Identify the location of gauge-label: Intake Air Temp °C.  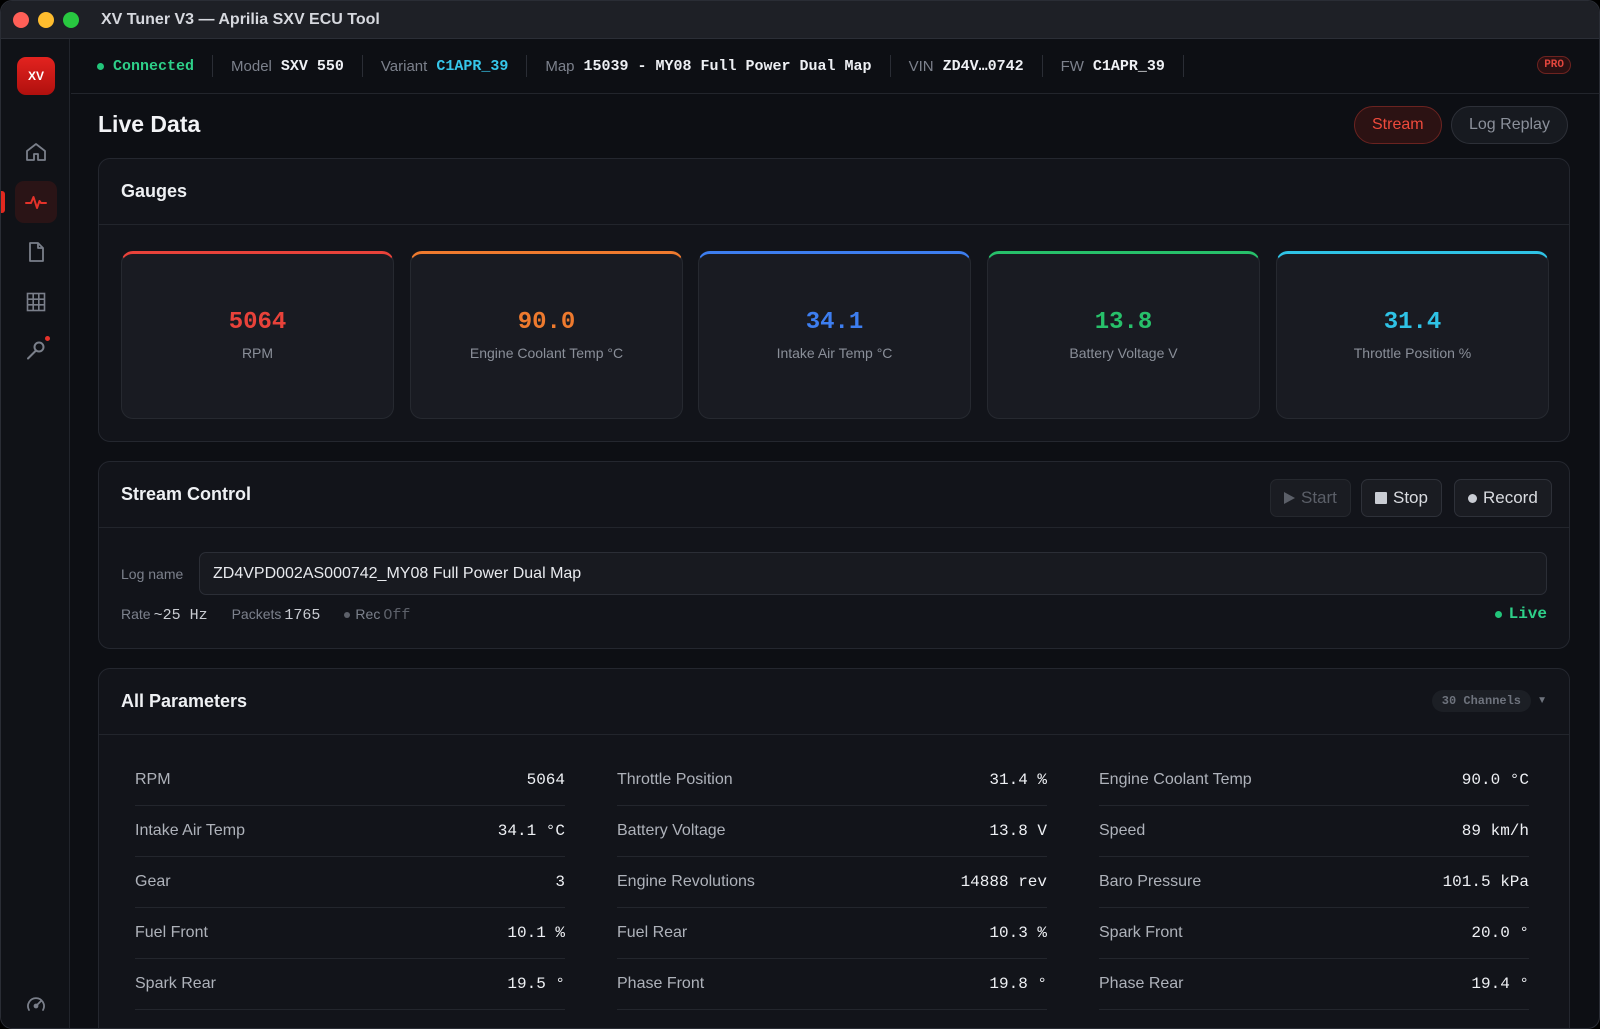
(834, 353).